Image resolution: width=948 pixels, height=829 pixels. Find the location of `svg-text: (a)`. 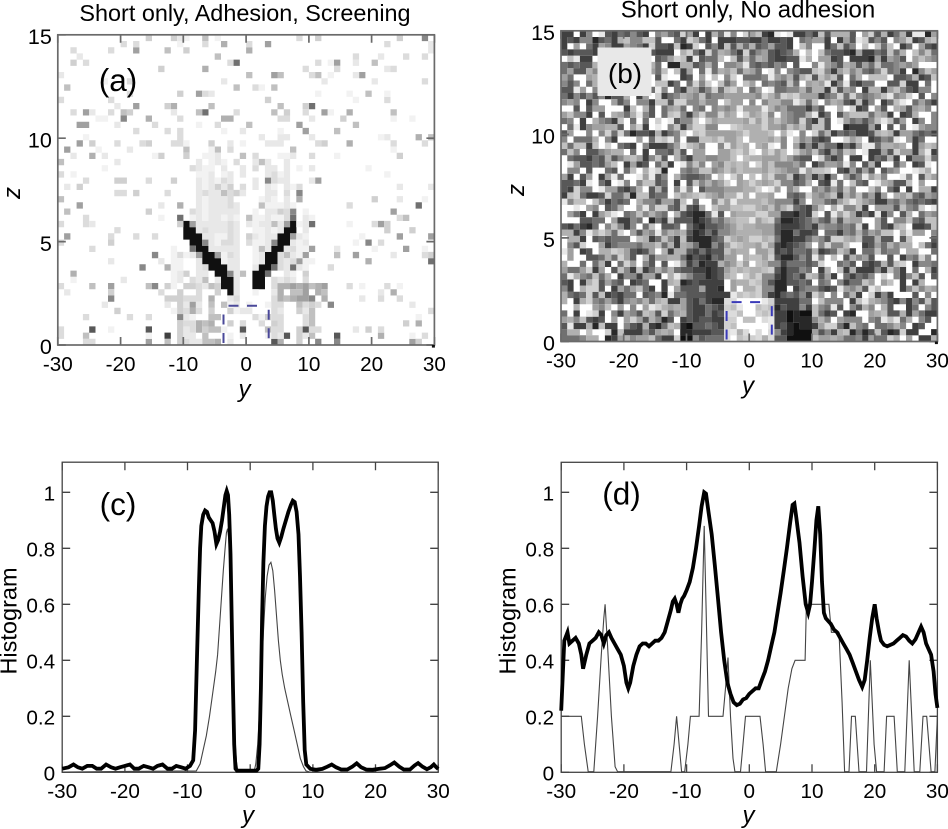

svg-text: (a) is located at coordinates (118, 80).